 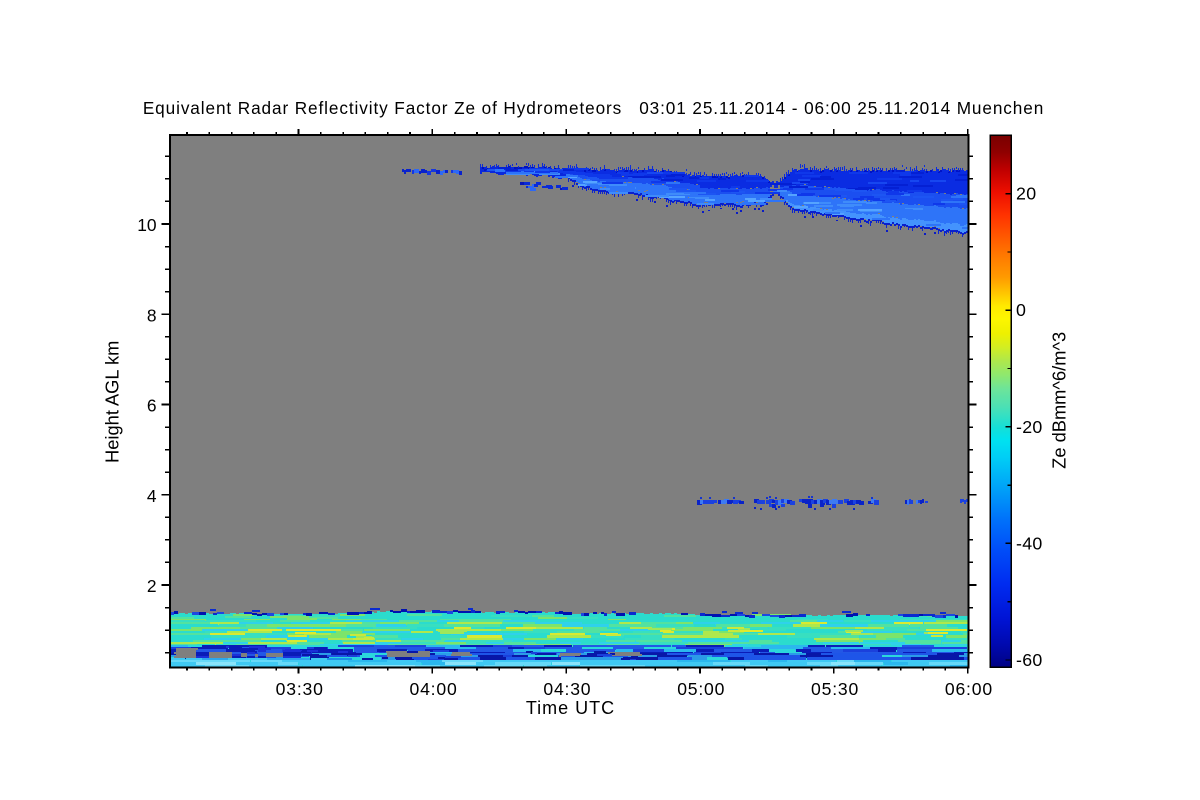 What do you see at coordinates (567, 689) in the screenshot?
I see `svg-text: 04:30` at bounding box center [567, 689].